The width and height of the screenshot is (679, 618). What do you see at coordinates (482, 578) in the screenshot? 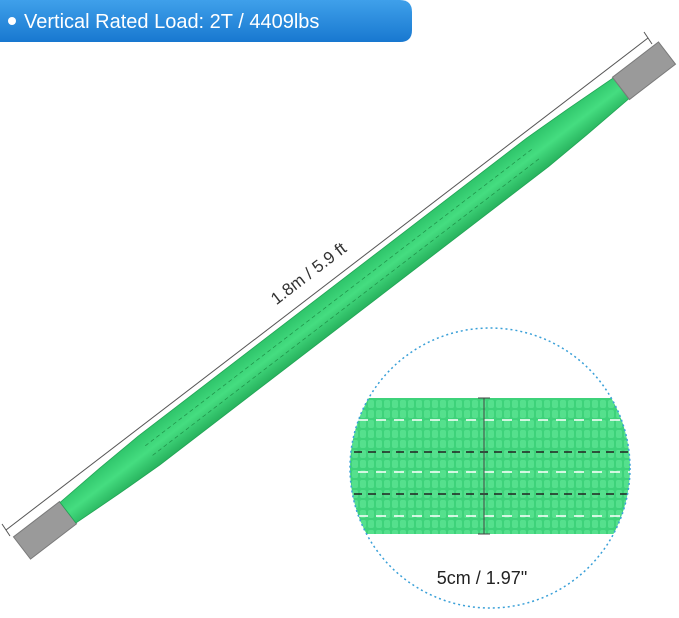
I see `width-label: 5cm / 1.97"` at bounding box center [482, 578].